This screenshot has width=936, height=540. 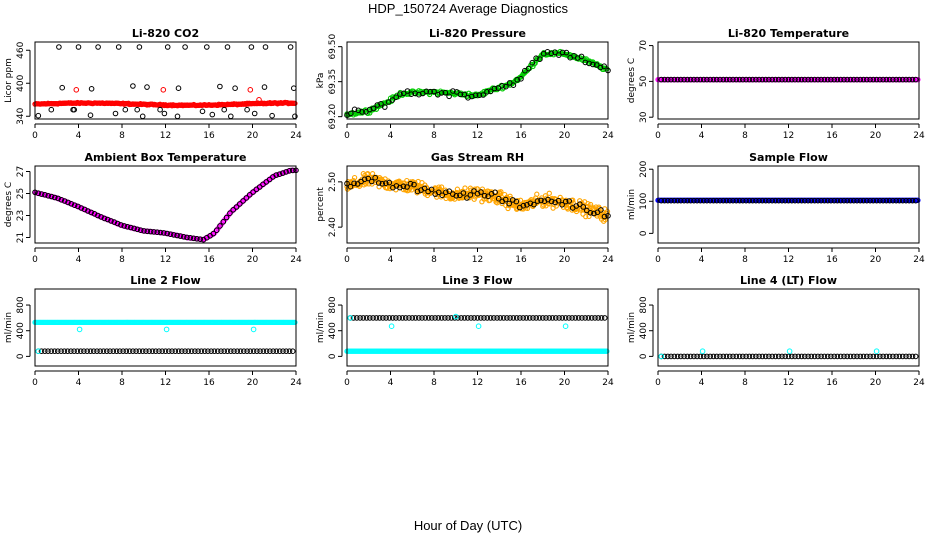 I want to click on x-tick-label: 12, so click(x=165, y=383).